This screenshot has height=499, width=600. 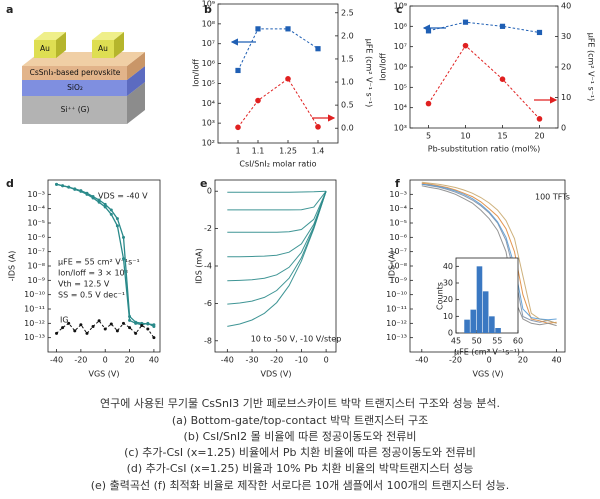 I want to click on y-tick-label: -2, so click(x=208, y=228).